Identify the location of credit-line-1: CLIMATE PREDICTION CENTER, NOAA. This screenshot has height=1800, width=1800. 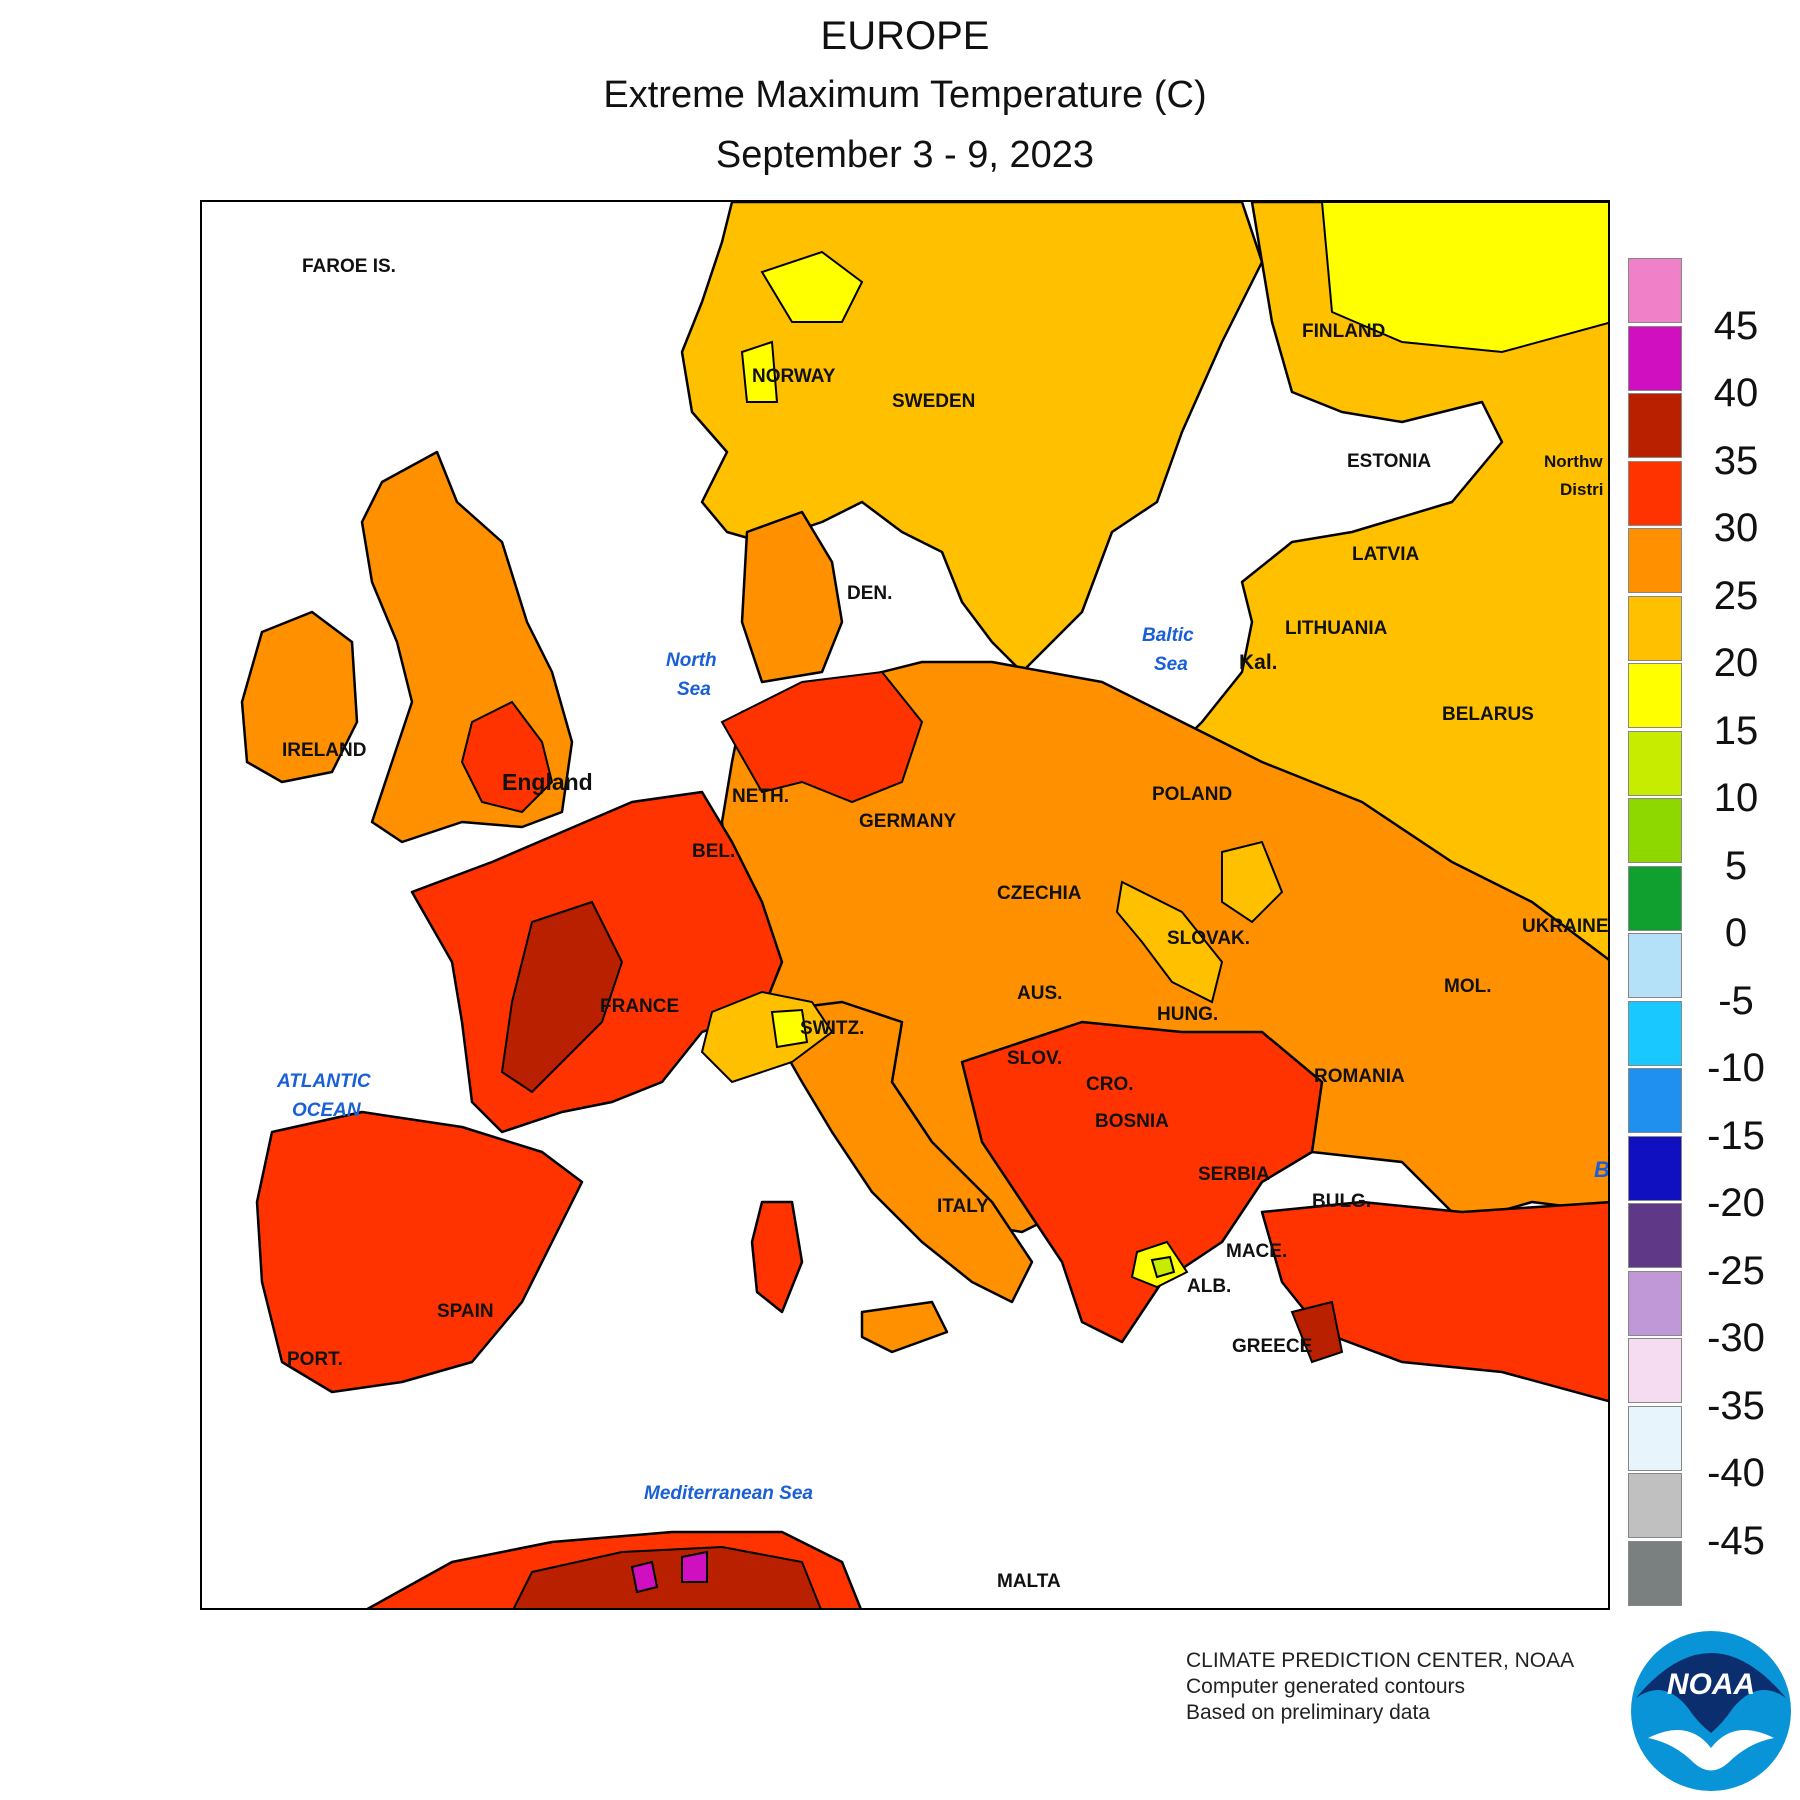
(1380, 1660).